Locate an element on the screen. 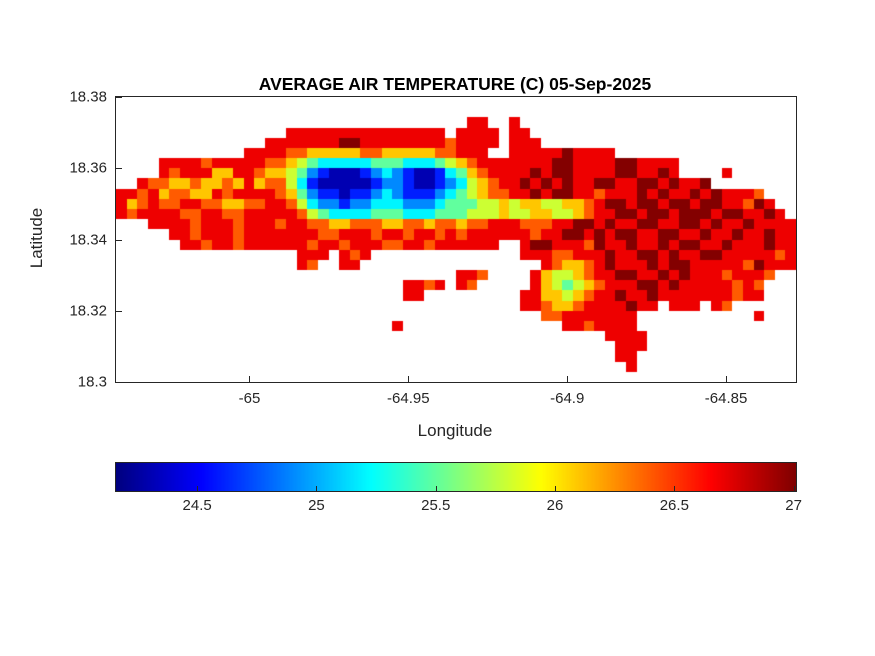 This screenshot has width=875, height=656. x-tick-label: -64.9 is located at coordinates (567, 398).